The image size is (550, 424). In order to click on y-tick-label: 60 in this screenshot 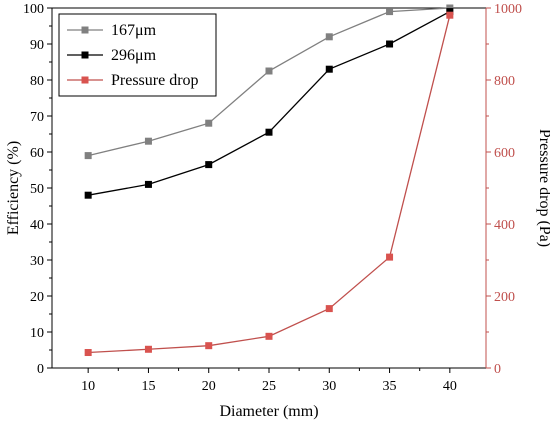, I will do `click(37, 153)`.